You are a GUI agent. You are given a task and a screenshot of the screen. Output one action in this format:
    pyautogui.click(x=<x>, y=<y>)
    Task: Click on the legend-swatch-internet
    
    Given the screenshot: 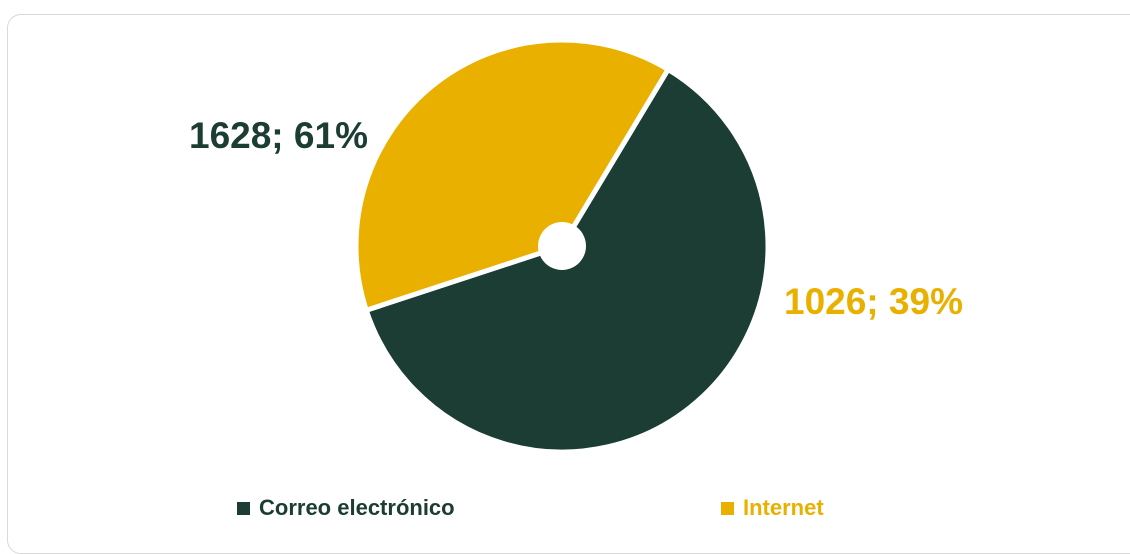 What is the action you would take?
    pyautogui.click(x=727, y=508)
    